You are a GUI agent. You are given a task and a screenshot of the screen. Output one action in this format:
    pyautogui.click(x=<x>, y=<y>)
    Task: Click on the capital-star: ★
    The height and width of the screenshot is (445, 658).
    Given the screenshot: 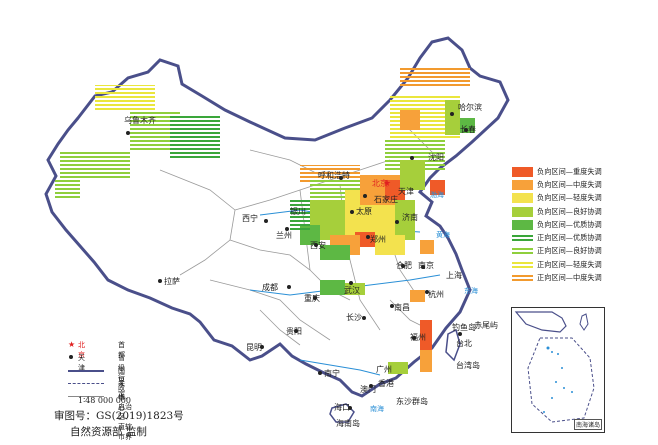 What is the action you would take?
    pyautogui.click(x=387, y=184)
    